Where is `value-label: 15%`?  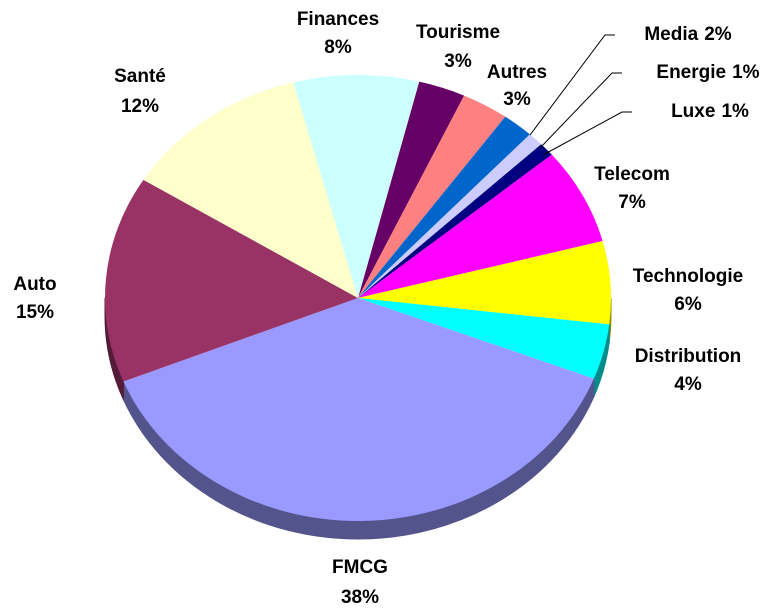
value-label: 15% is located at coordinates (35, 312).